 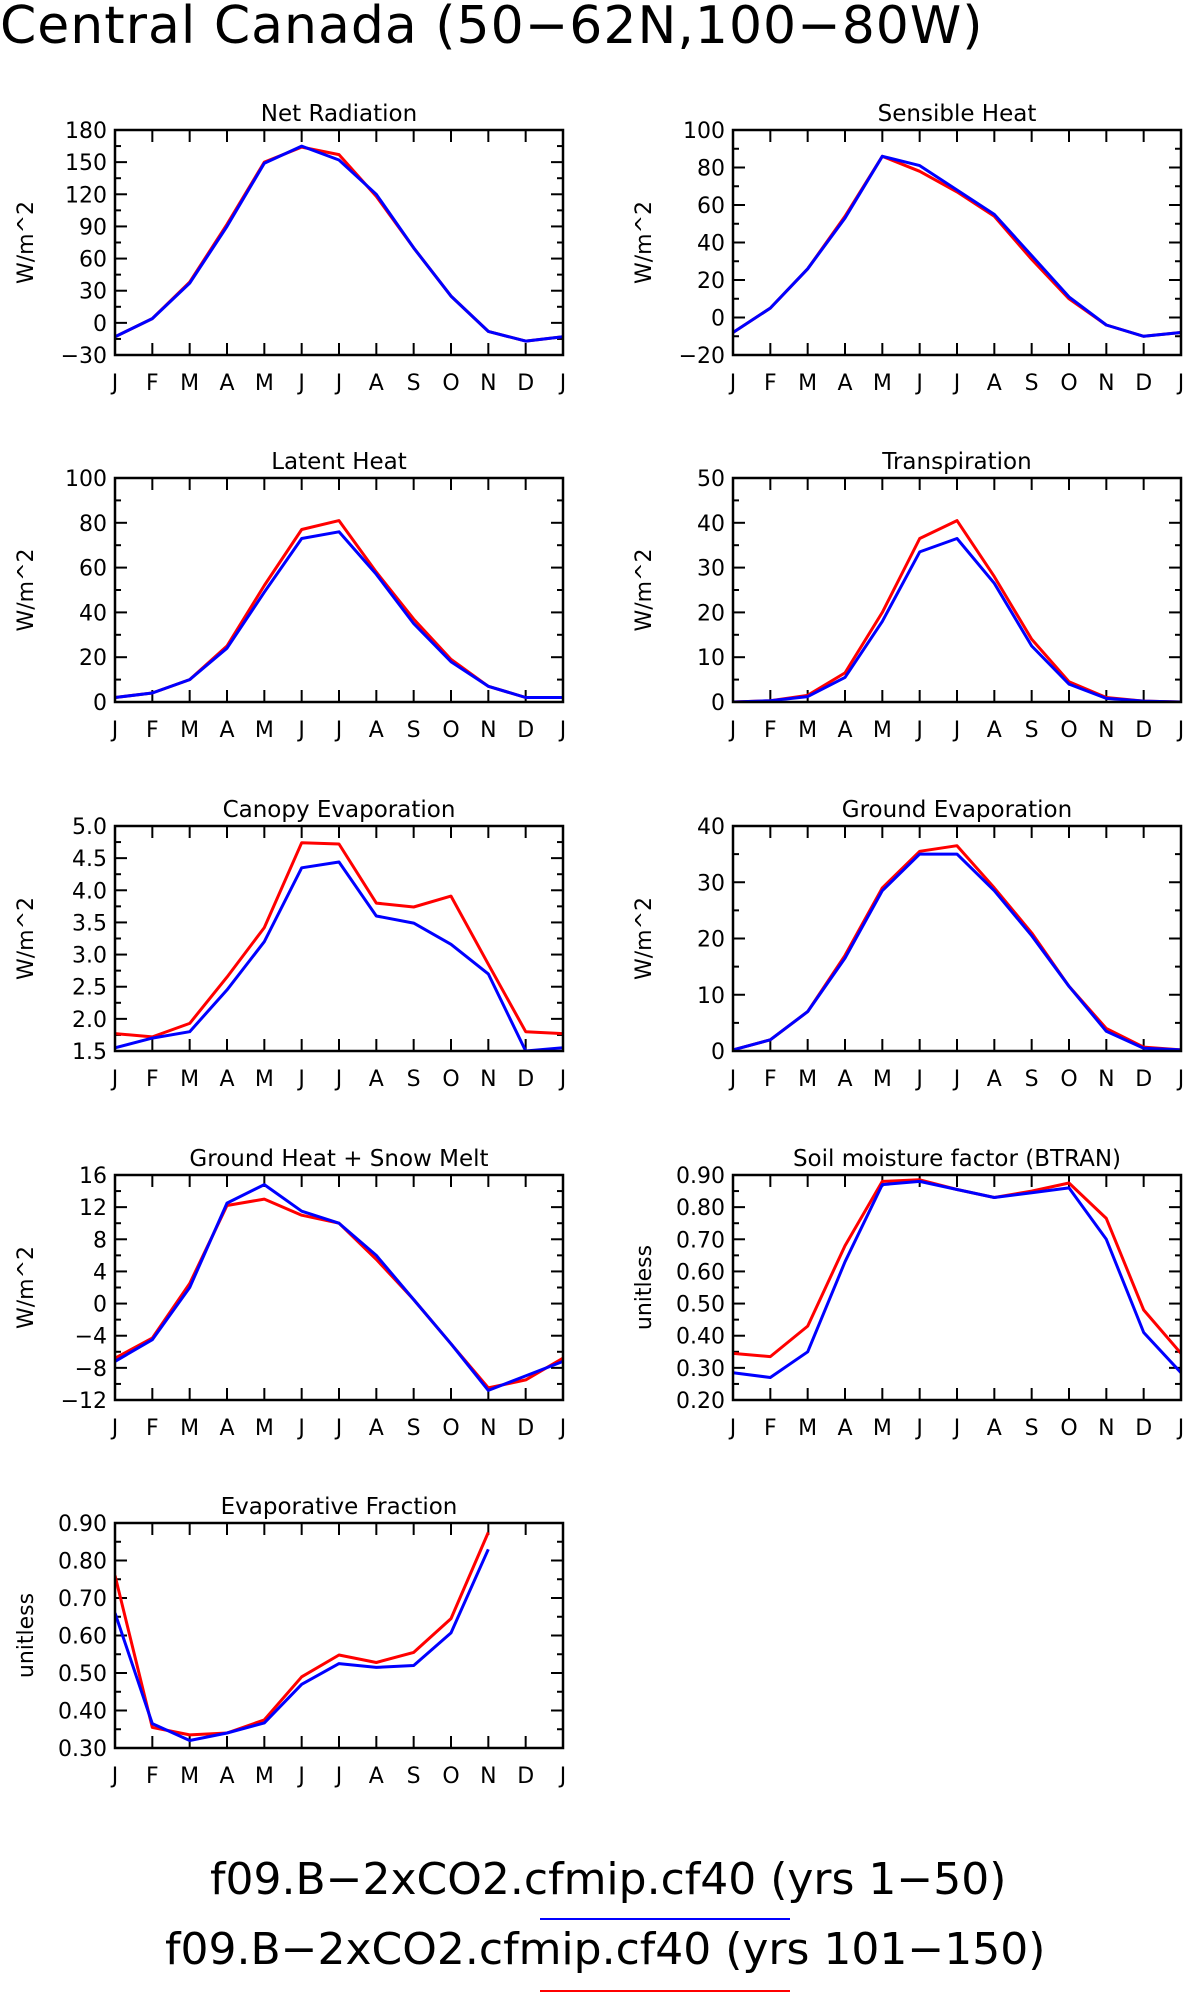 I want to click on y-tick-label: 80, so click(x=711, y=169).